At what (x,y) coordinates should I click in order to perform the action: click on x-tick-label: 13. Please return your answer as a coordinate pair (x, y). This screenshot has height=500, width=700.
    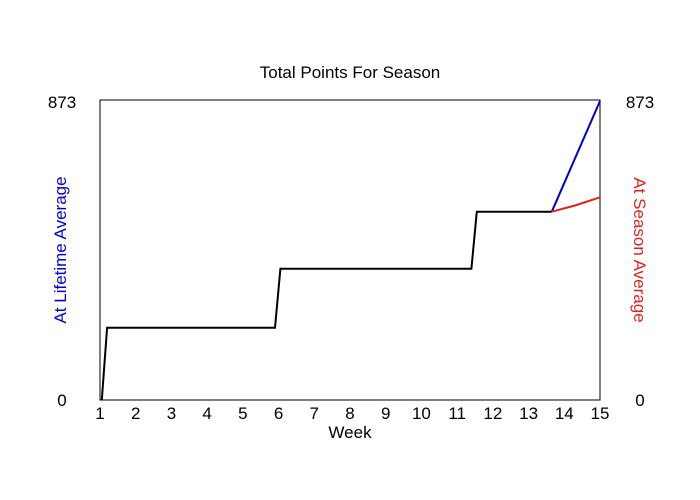
    Looking at the image, I should click on (528, 413).